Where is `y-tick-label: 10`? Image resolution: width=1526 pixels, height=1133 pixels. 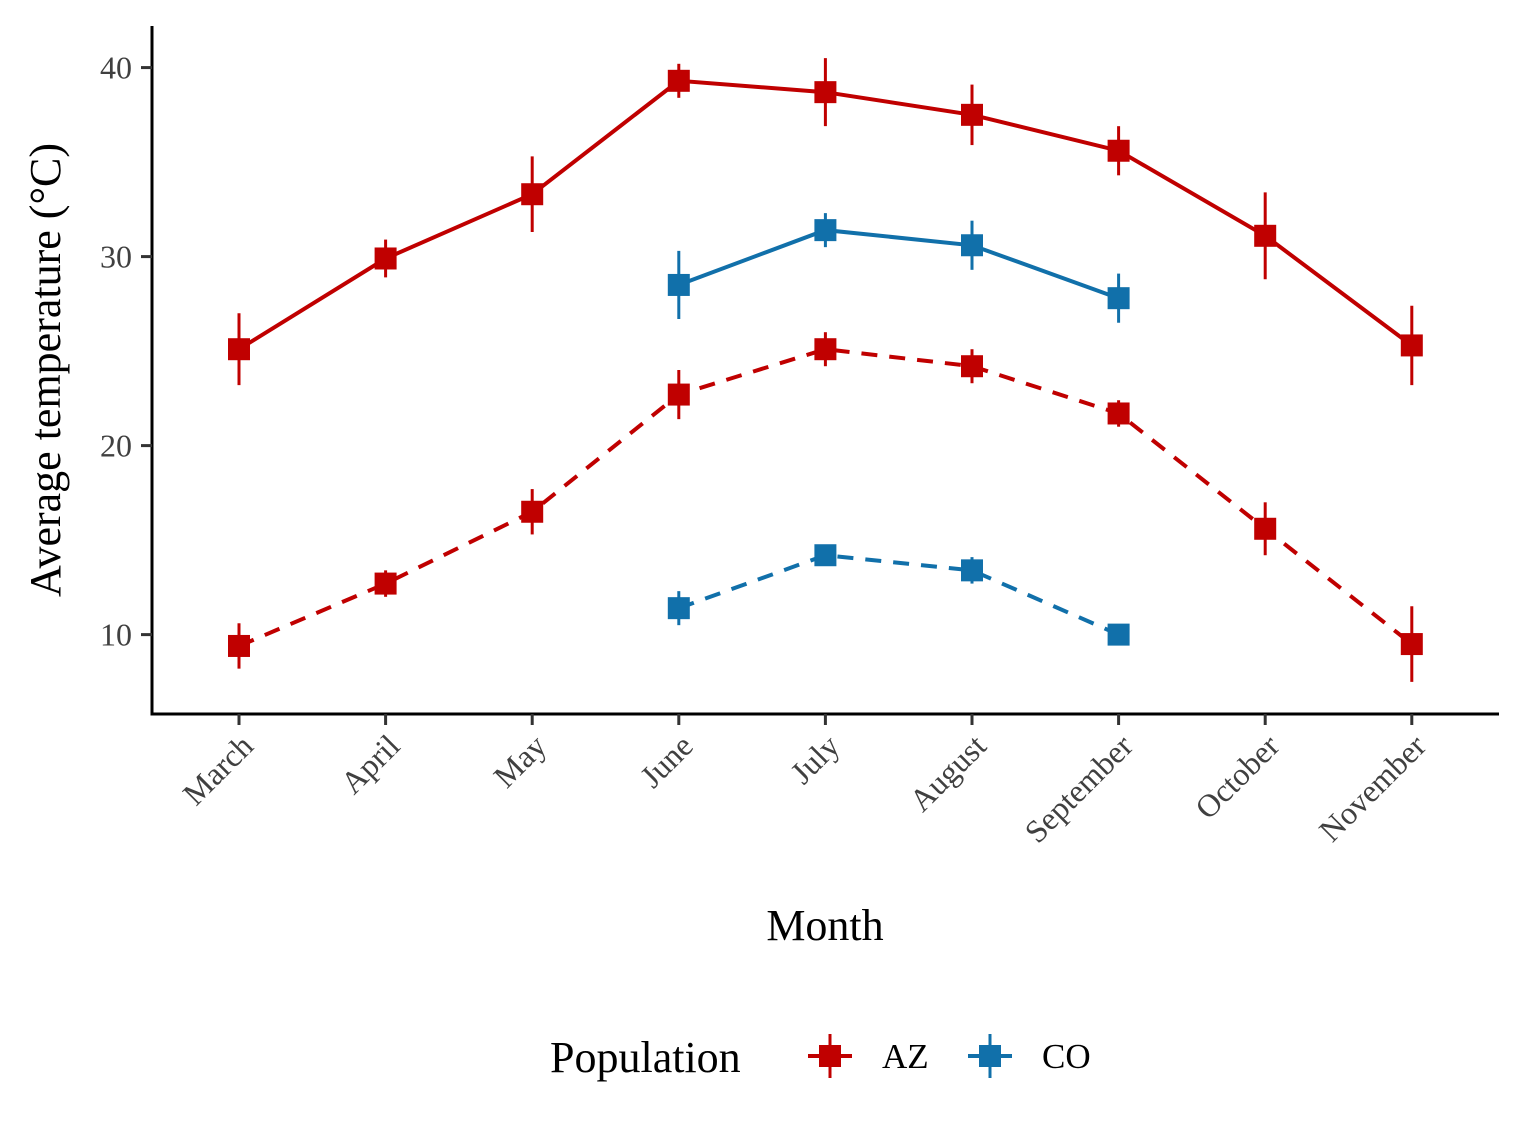
y-tick-label: 10 is located at coordinates (116, 635).